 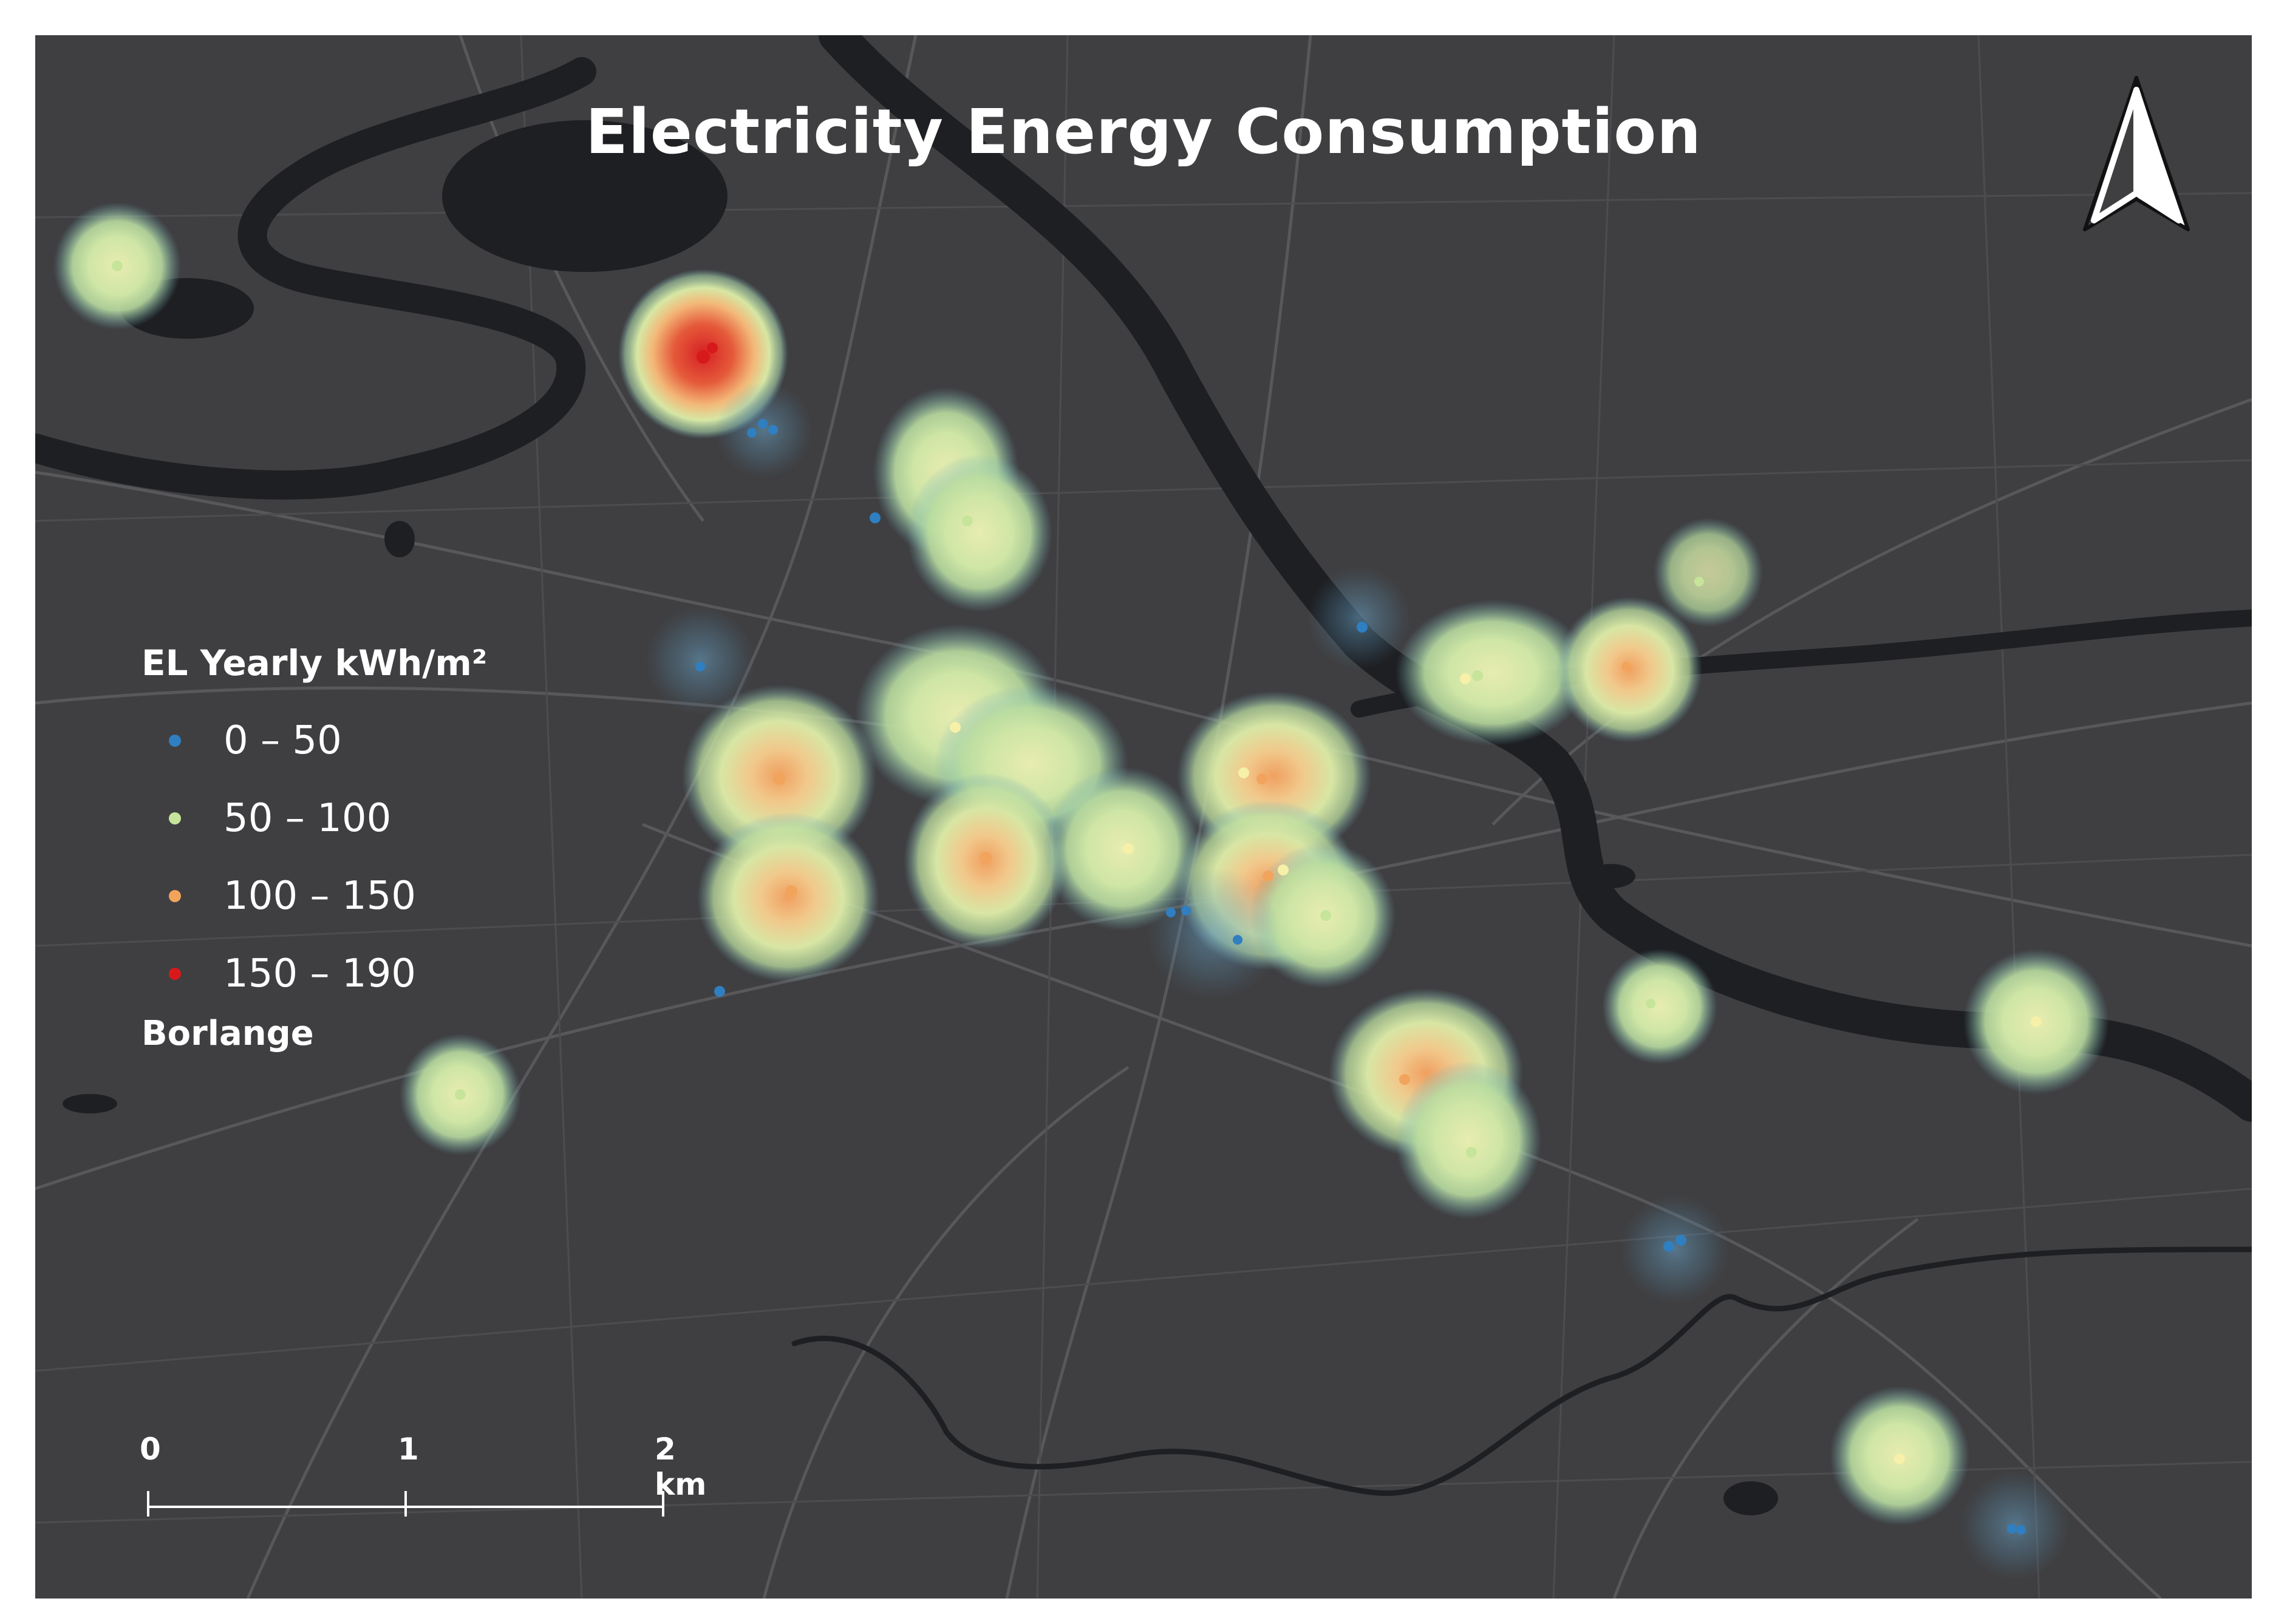 What do you see at coordinates (282, 740) in the screenshot?
I see `legend-label: 0 – 50` at bounding box center [282, 740].